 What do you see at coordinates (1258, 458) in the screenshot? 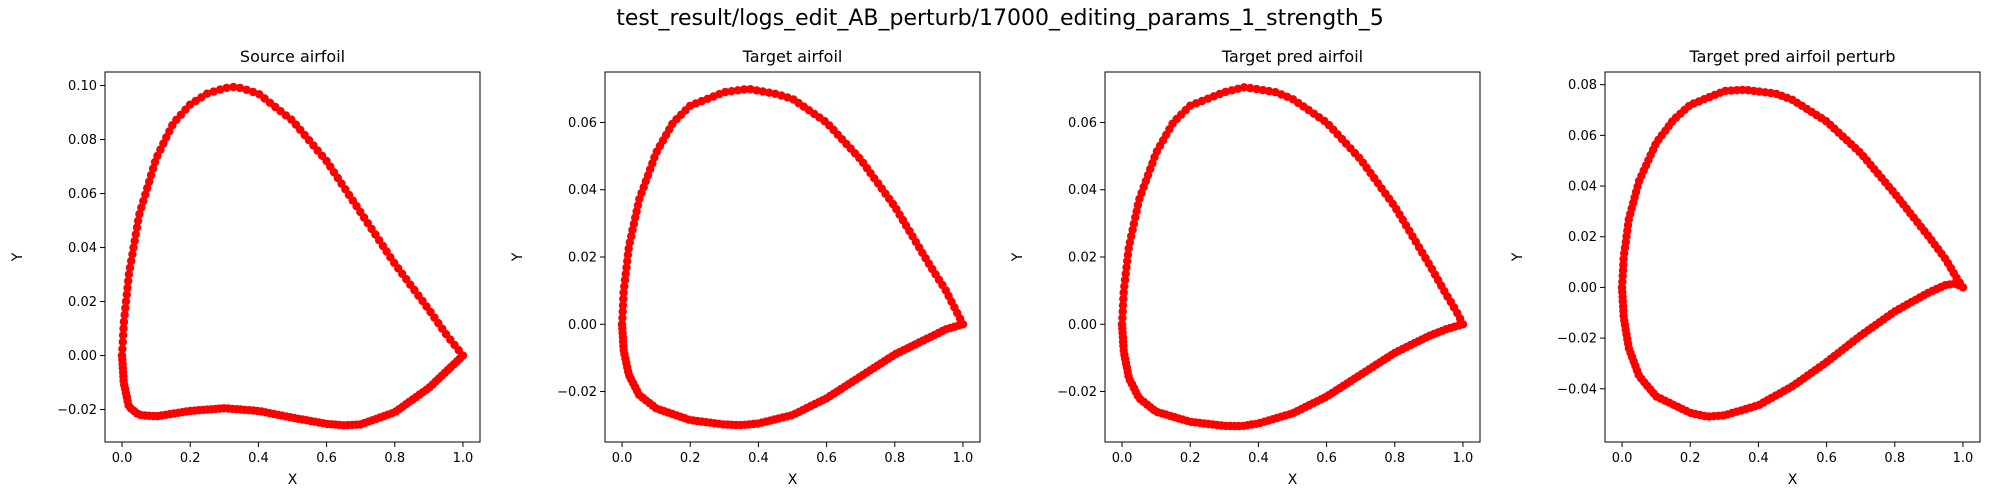
I see `x-tick-label: 0.4` at bounding box center [1258, 458].